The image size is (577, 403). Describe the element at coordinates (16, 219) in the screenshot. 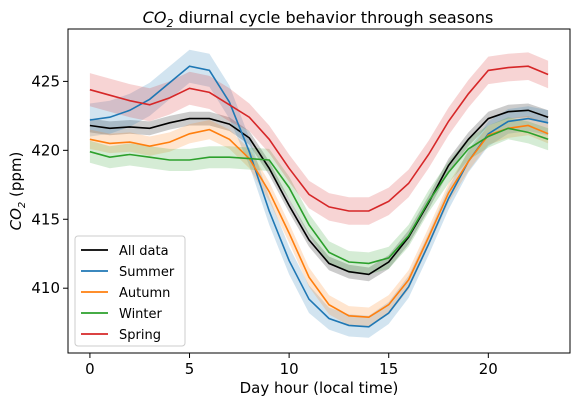

I see `y-axis-label-main: CO` at that location.